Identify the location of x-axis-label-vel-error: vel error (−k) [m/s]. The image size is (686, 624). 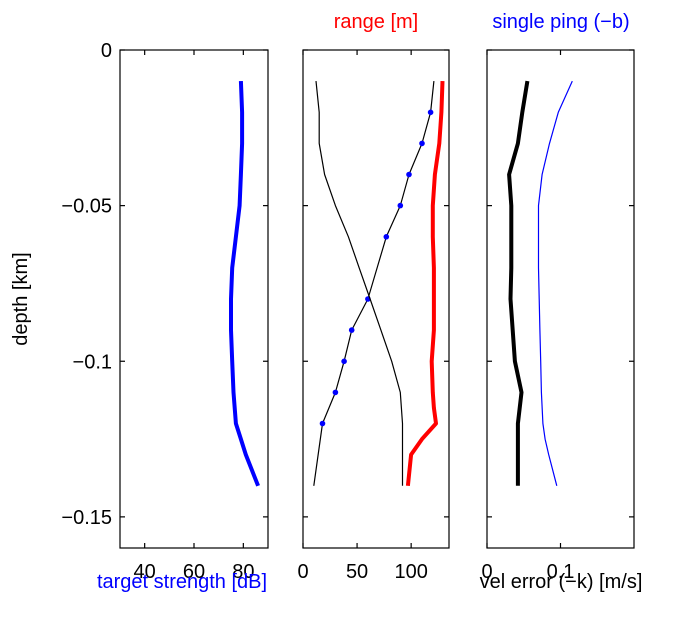
(561, 582).